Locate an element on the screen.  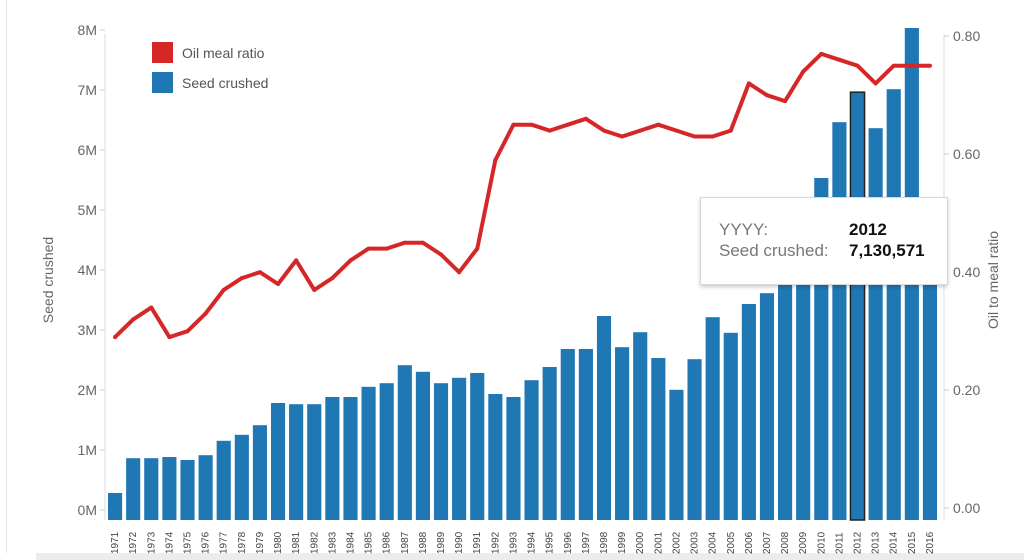
ratio-point-1987 is located at coordinates (404, 242).